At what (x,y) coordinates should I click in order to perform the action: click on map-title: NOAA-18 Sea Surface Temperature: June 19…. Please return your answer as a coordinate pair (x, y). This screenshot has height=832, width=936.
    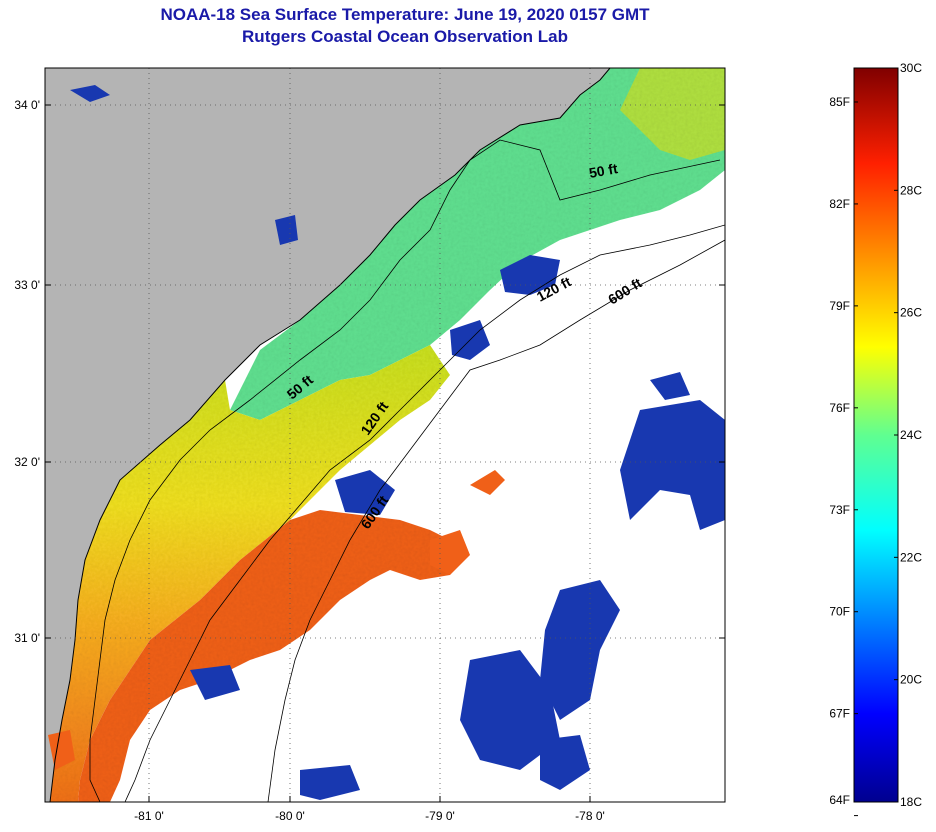
    Looking at the image, I should click on (405, 14).